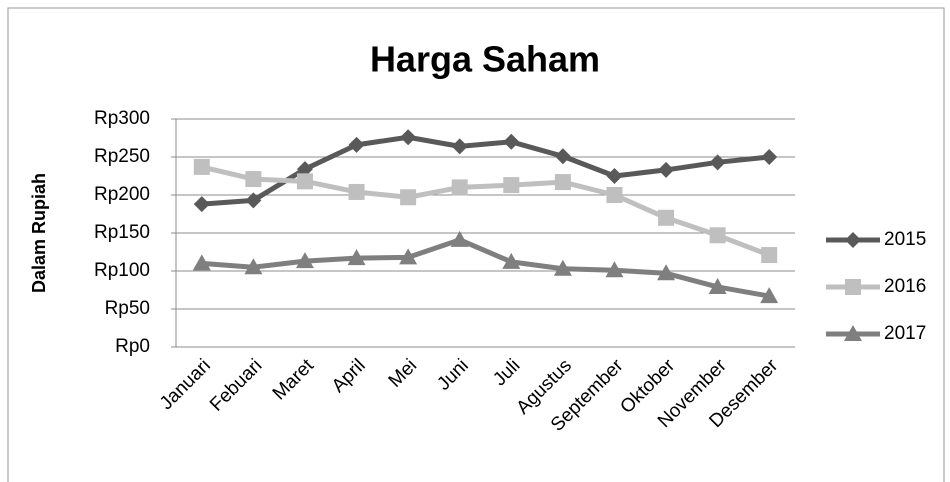  What do you see at coordinates (485, 59) in the screenshot?
I see `chart-title: Harga Saham` at bounding box center [485, 59].